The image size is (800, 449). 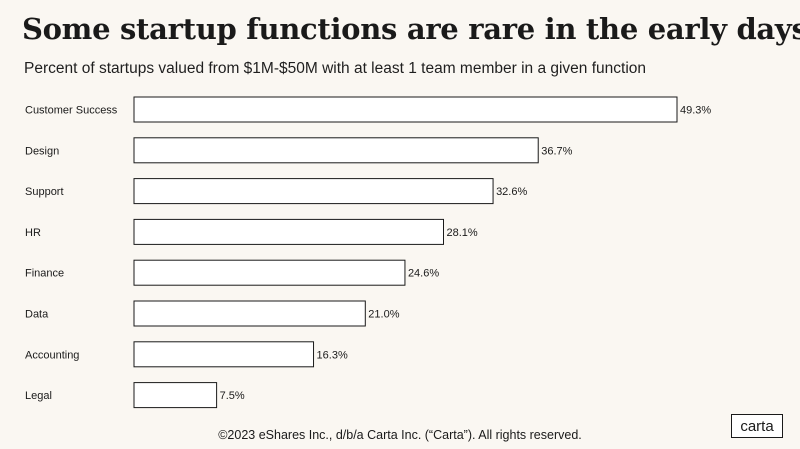 What do you see at coordinates (332, 355) in the screenshot?
I see `data-label: 16.3%` at bounding box center [332, 355].